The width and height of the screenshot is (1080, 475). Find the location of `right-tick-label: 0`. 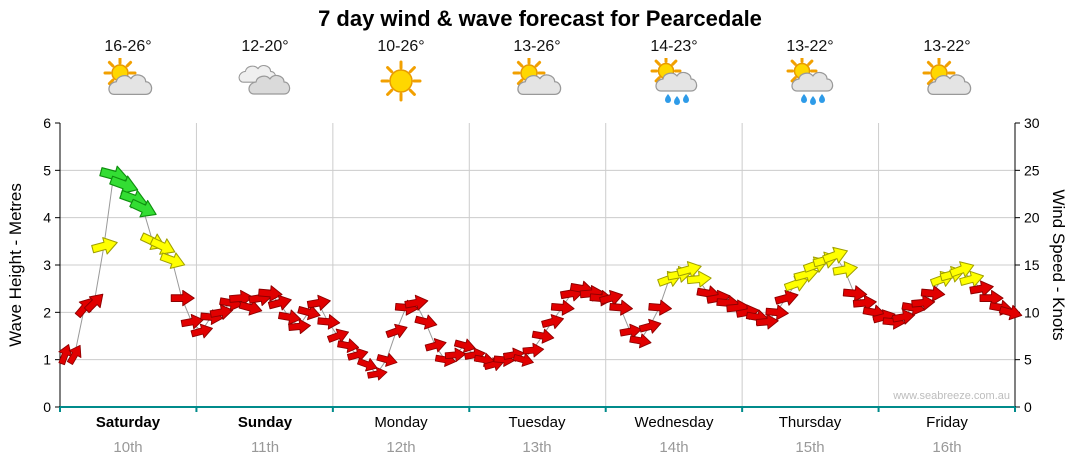

right-tick-label: 0 is located at coordinates (1028, 407).